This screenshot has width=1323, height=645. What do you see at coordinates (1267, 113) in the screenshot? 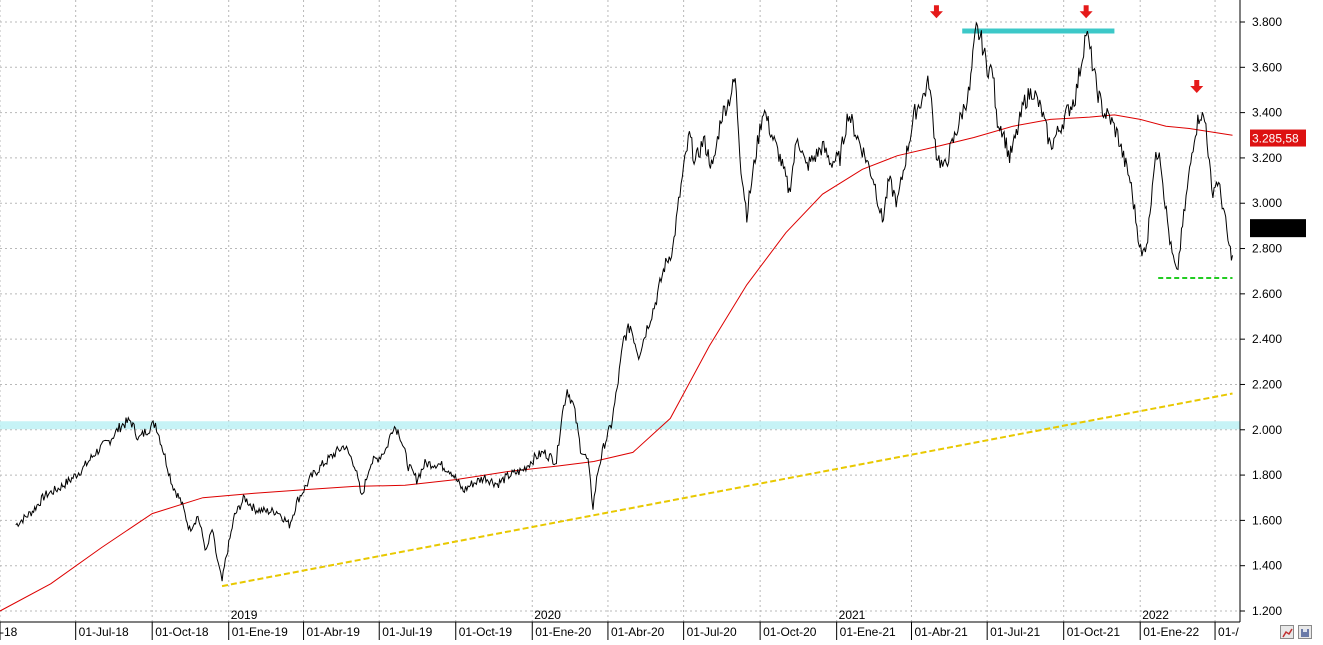
I see `y-tick-label: 3.400` at bounding box center [1267, 113].